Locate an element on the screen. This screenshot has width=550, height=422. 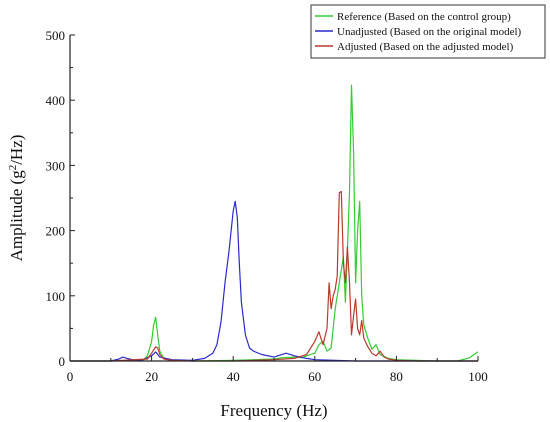
y-axis-title: Amplitude (g2/Hz) is located at coordinates (16, 198).